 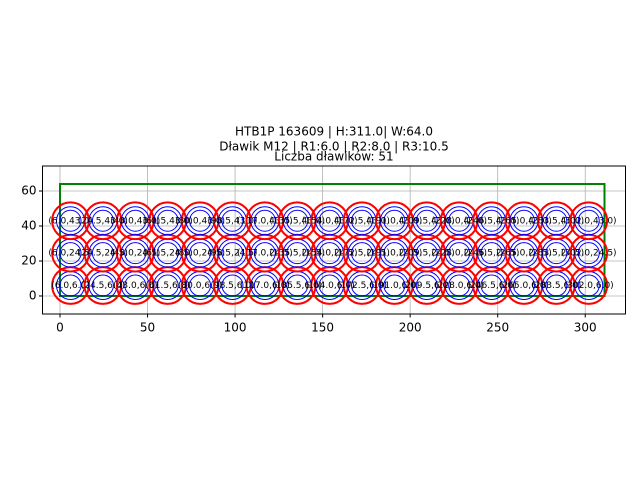 I want to click on gland-label: (172.5,43.0), so click(x=362, y=221).